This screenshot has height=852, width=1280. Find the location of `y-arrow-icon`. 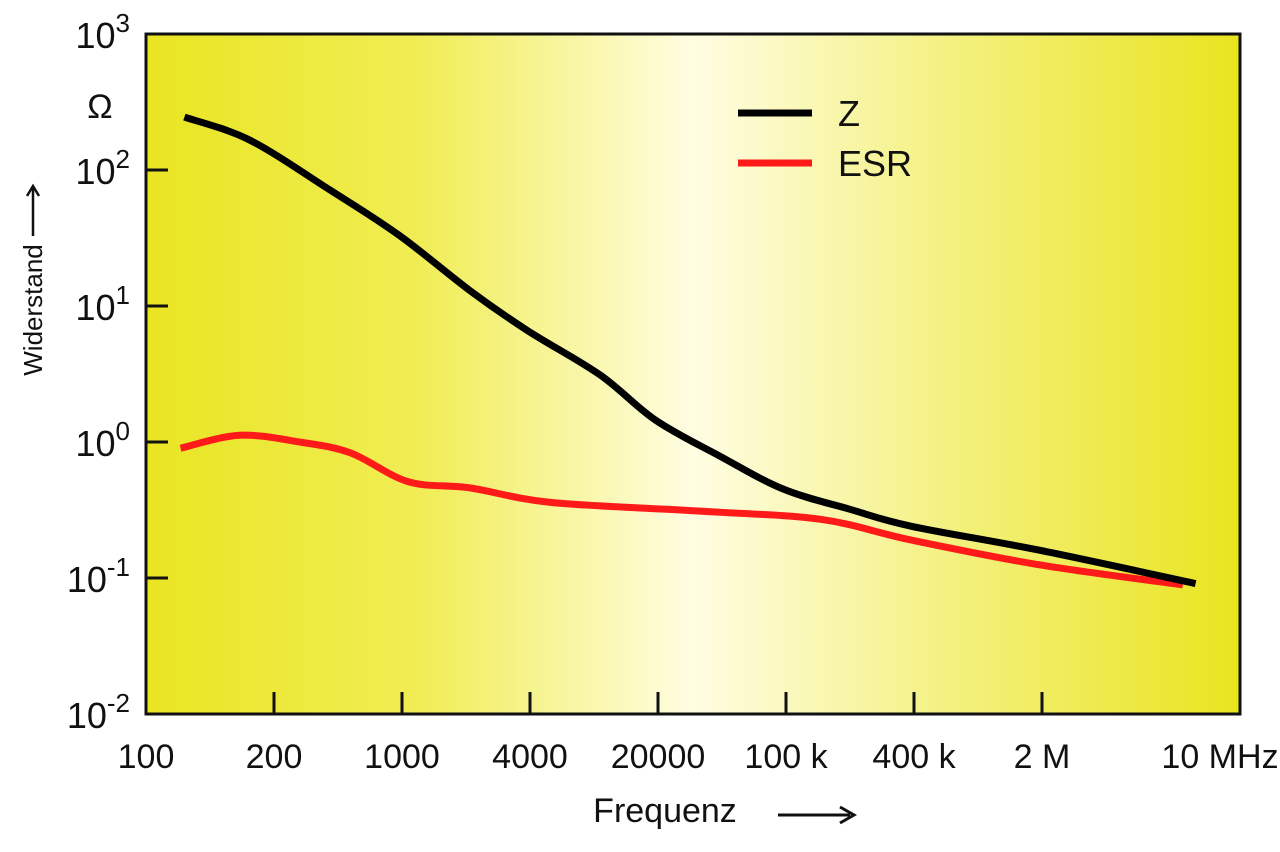

y-arrow-icon is located at coordinates (33, 209).